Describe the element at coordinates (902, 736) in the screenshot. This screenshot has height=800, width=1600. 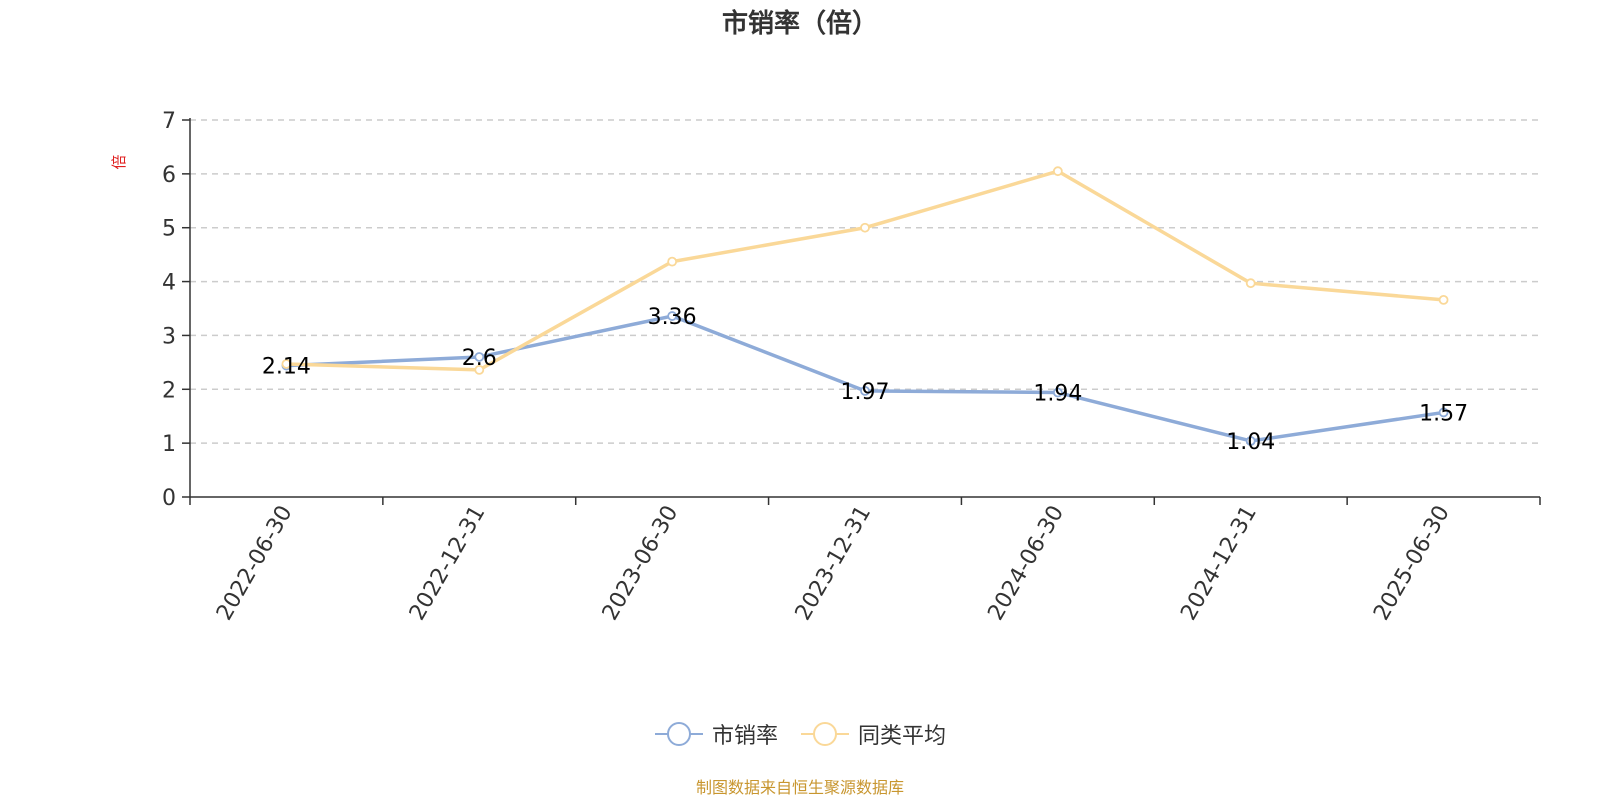
I see `legend-label: 同类平均` at that location.